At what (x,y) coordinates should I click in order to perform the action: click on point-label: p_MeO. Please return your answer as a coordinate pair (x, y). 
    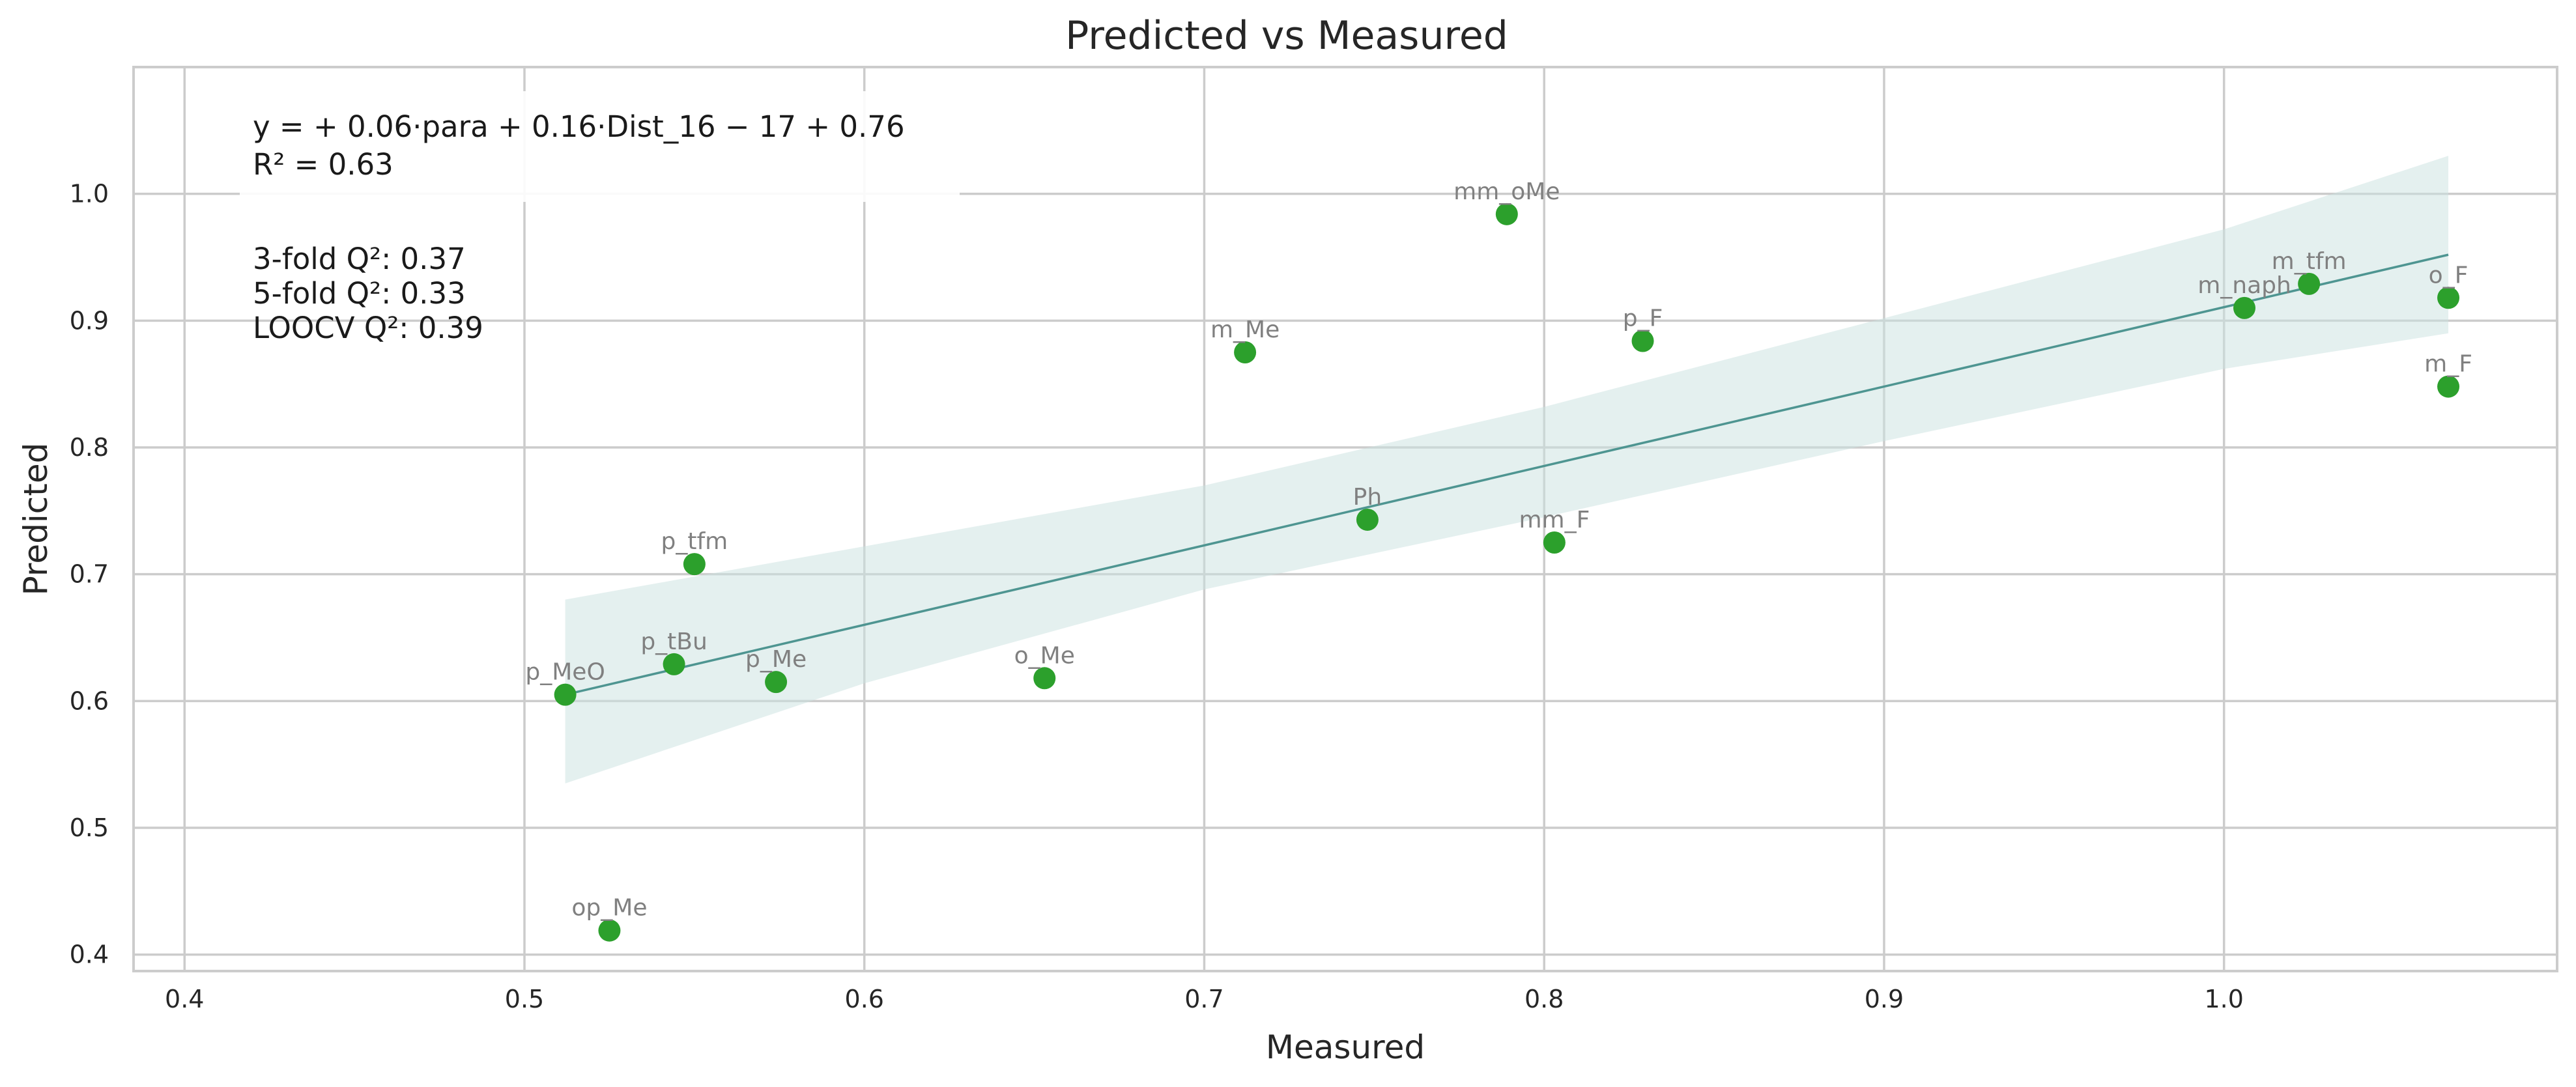
    Looking at the image, I should click on (565, 672).